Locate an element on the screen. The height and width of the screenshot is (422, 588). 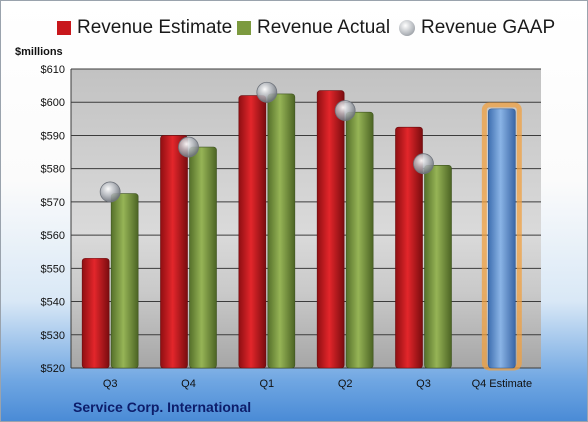
y-tick-label: $520 is located at coordinates (53, 369).